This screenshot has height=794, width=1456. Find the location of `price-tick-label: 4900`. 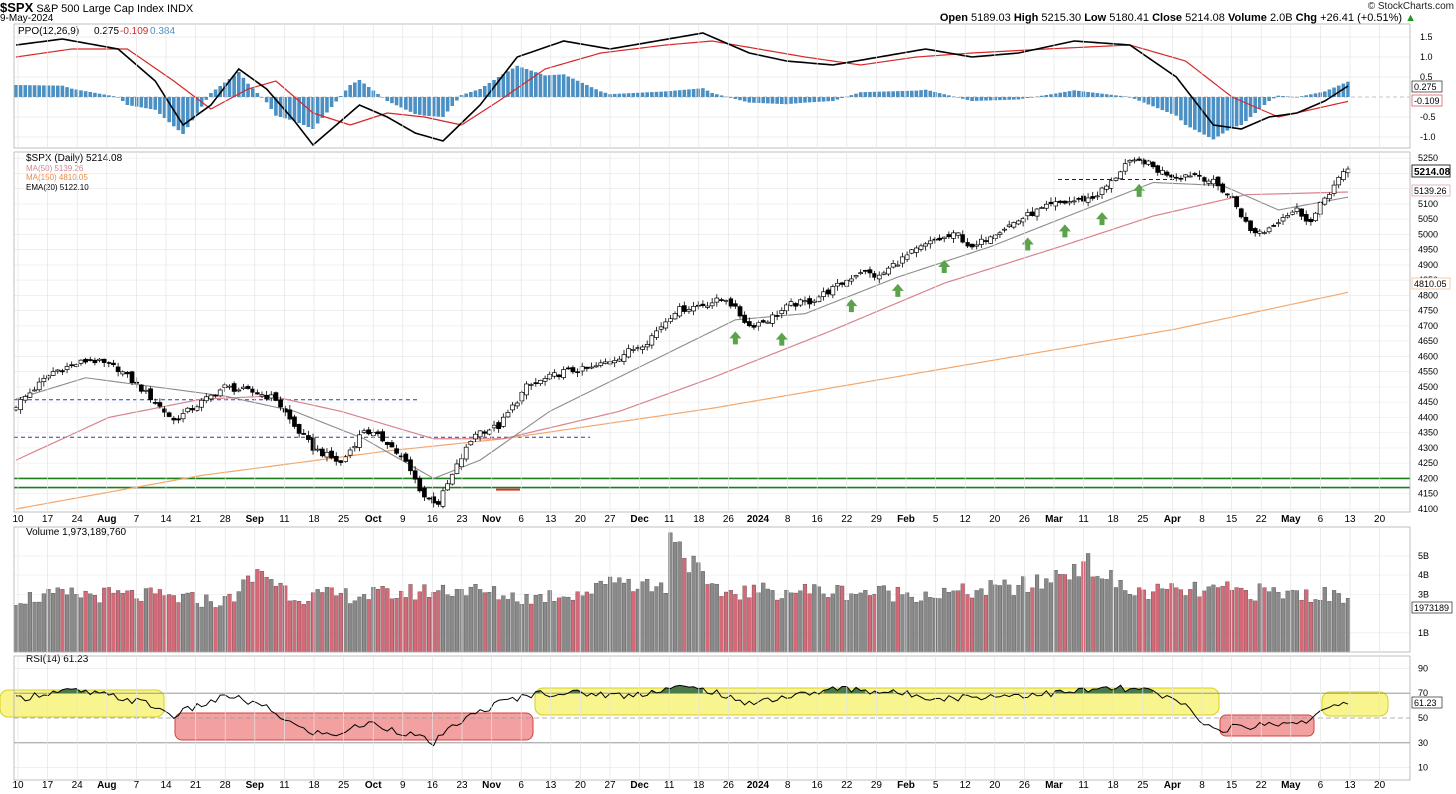

price-tick-label: 4900 is located at coordinates (1428, 265).